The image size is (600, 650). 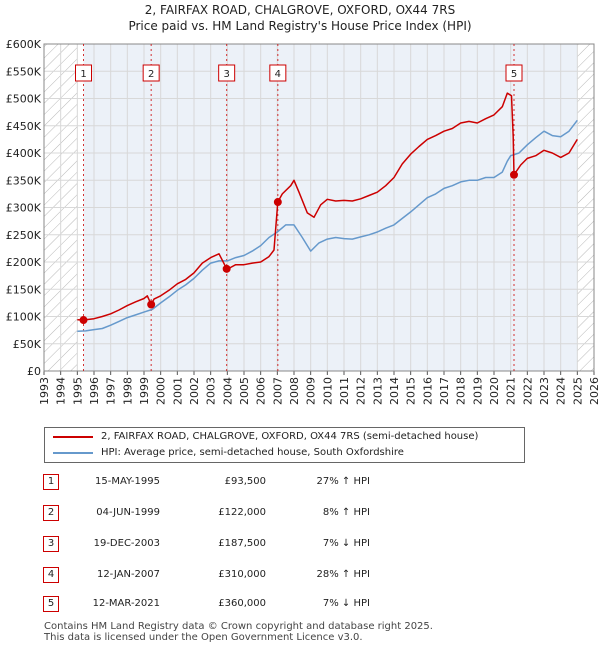 I want to click on x-tick-label: 2019, so click(x=477, y=391).